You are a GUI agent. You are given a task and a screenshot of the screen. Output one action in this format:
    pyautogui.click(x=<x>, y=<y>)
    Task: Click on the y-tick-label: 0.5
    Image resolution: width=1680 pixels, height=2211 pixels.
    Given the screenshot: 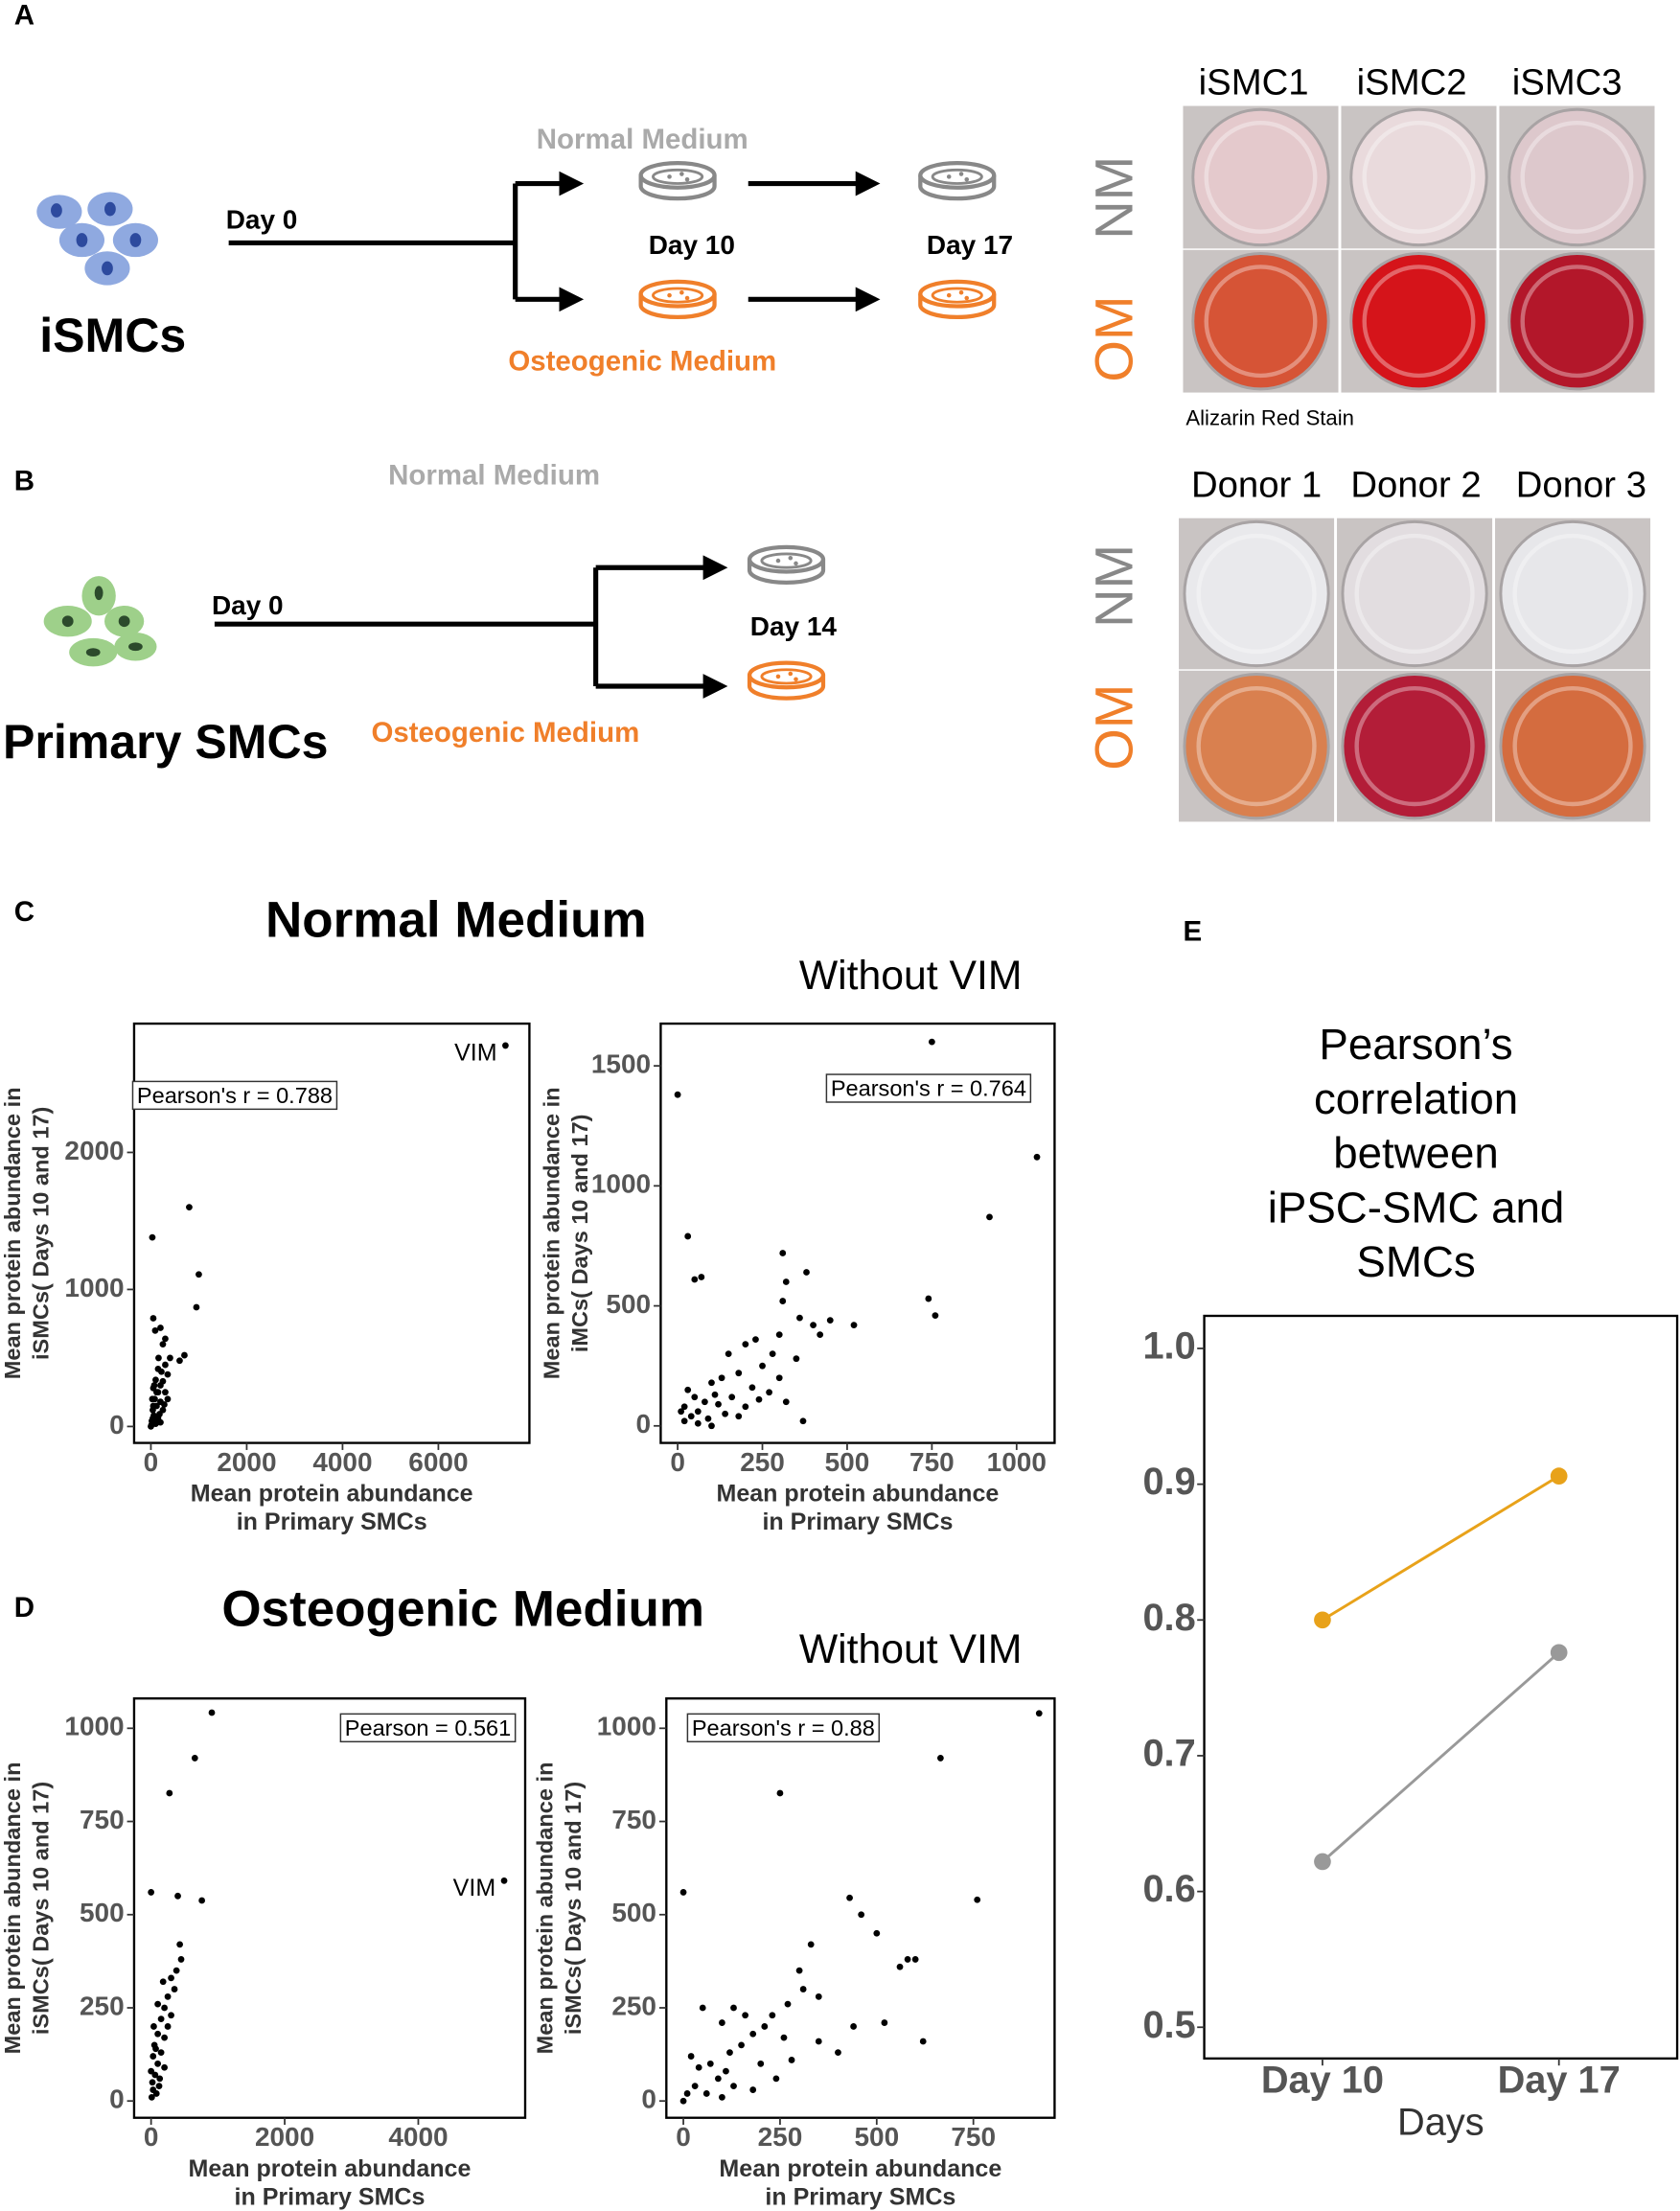 What is the action you would take?
    pyautogui.click(x=1168, y=2025)
    